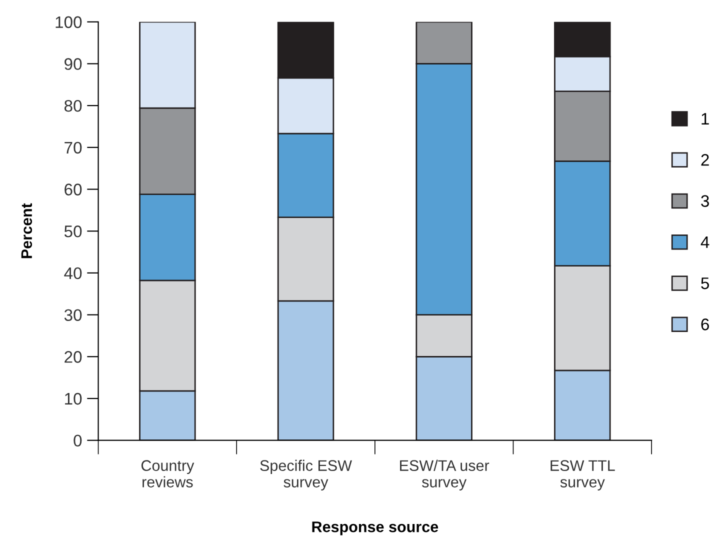  I want to click on y-tick-label: 70, so click(73, 148).